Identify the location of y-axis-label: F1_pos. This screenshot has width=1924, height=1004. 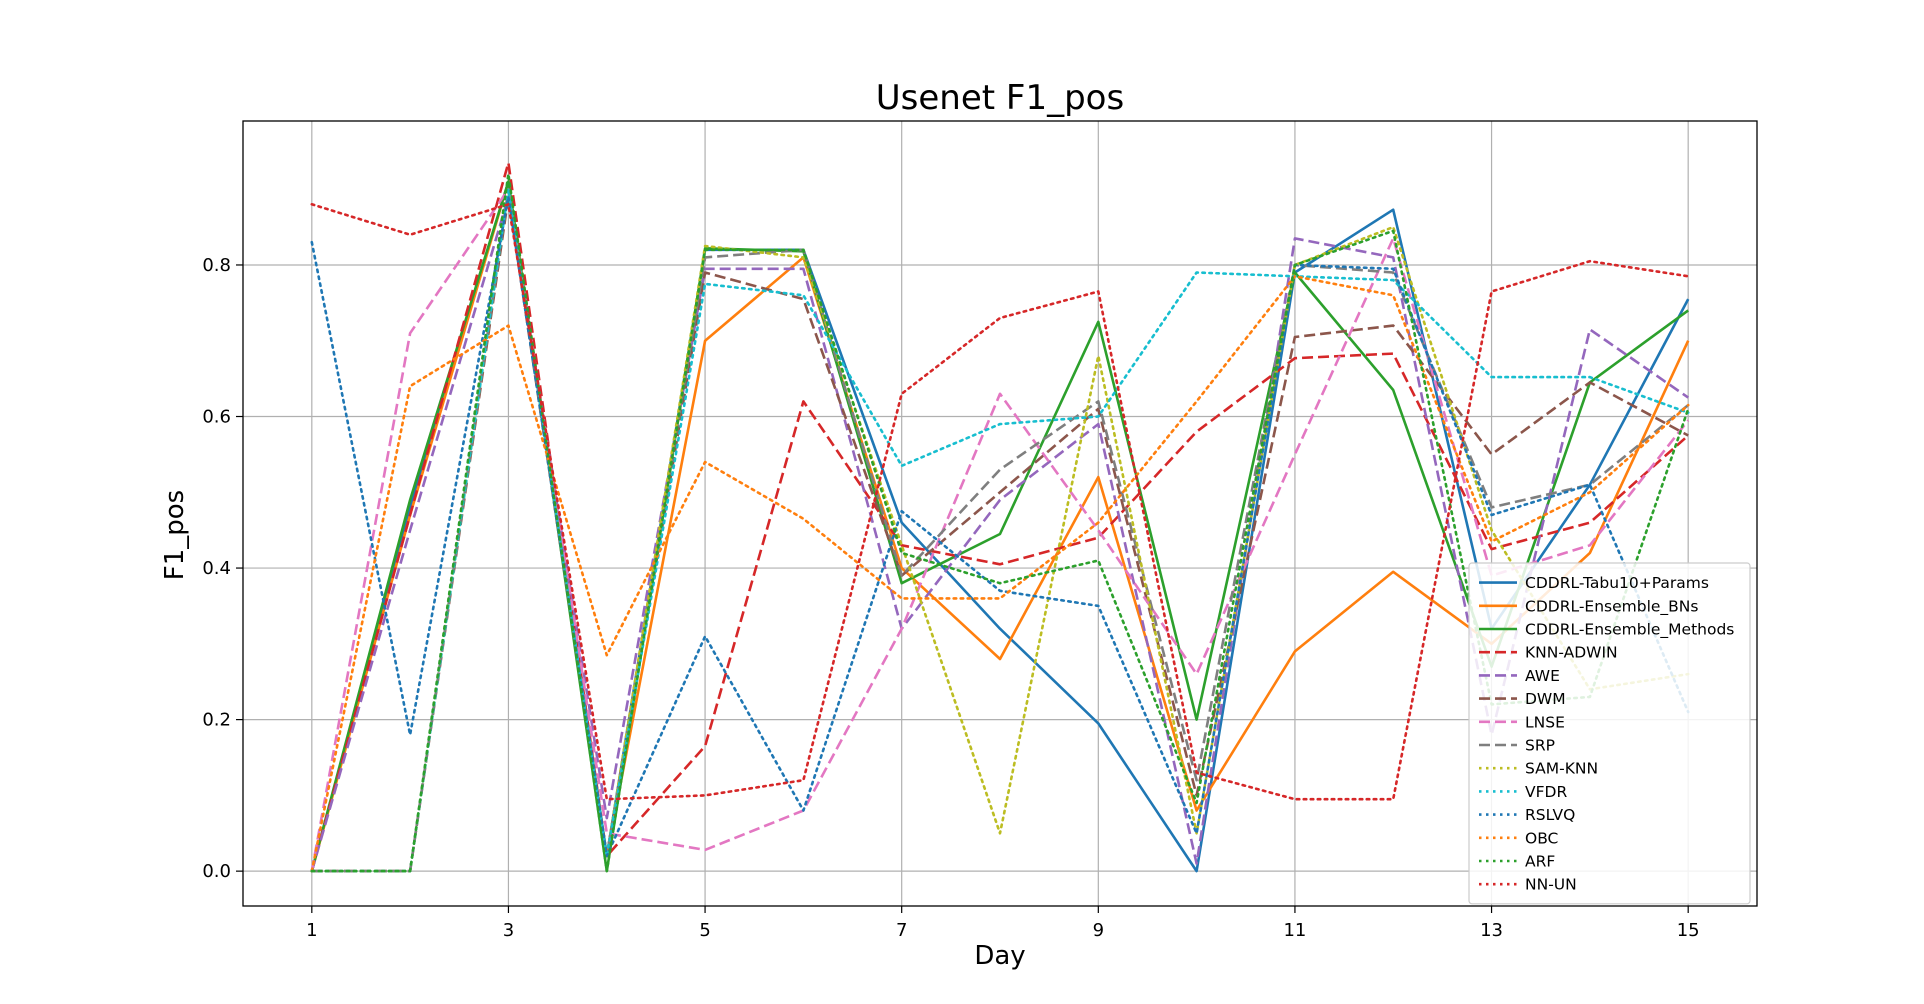
(175, 535).